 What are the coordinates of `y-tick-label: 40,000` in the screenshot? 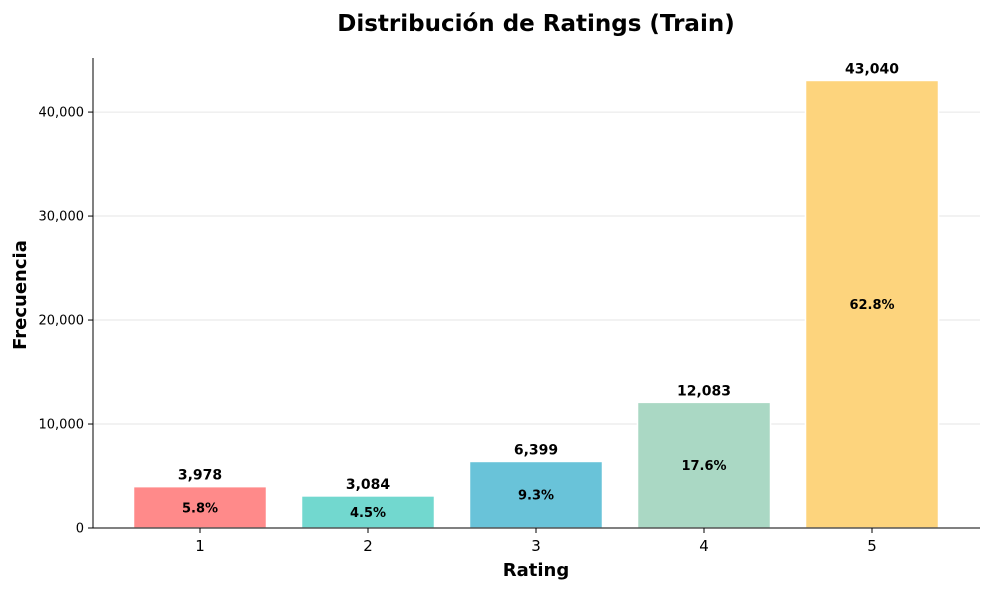 It's located at (62, 113).